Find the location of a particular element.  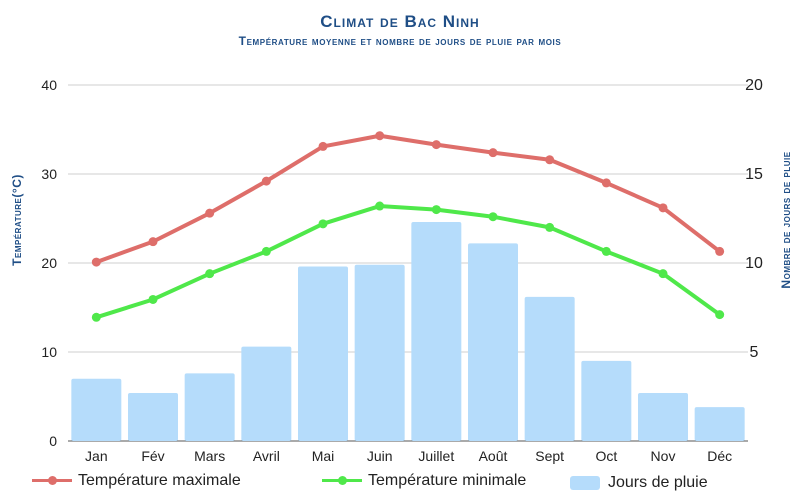

y-axis-left-title: Température(°C) is located at coordinates (17, 220).